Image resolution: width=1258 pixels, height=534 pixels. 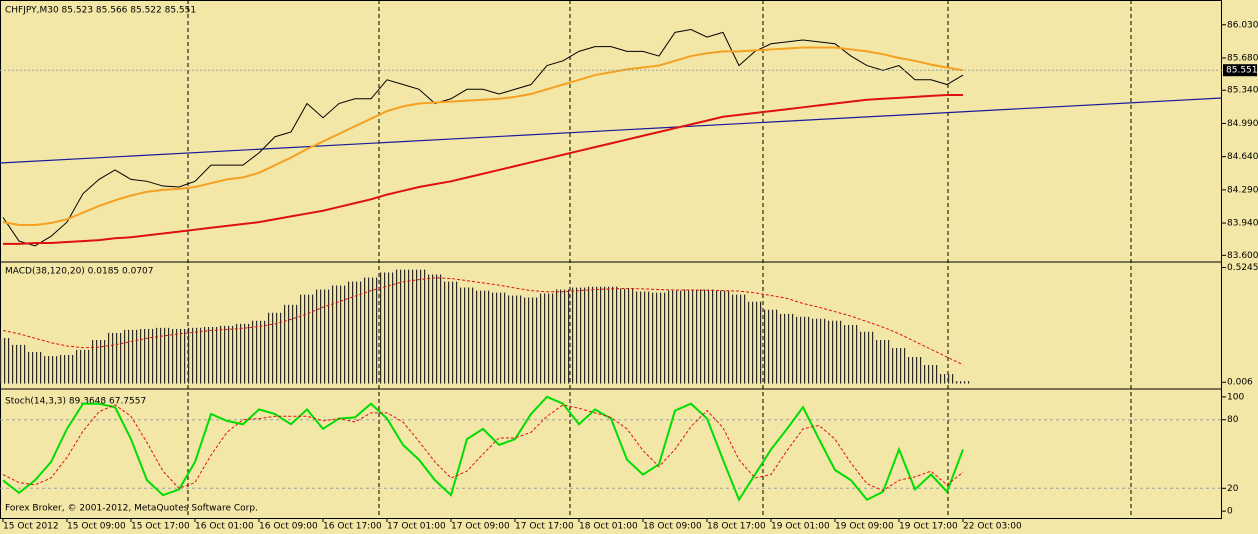 I want to click on indicator-title: Stoch(14,3,3) 89.3648 67.7557, so click(x=75, y=402).